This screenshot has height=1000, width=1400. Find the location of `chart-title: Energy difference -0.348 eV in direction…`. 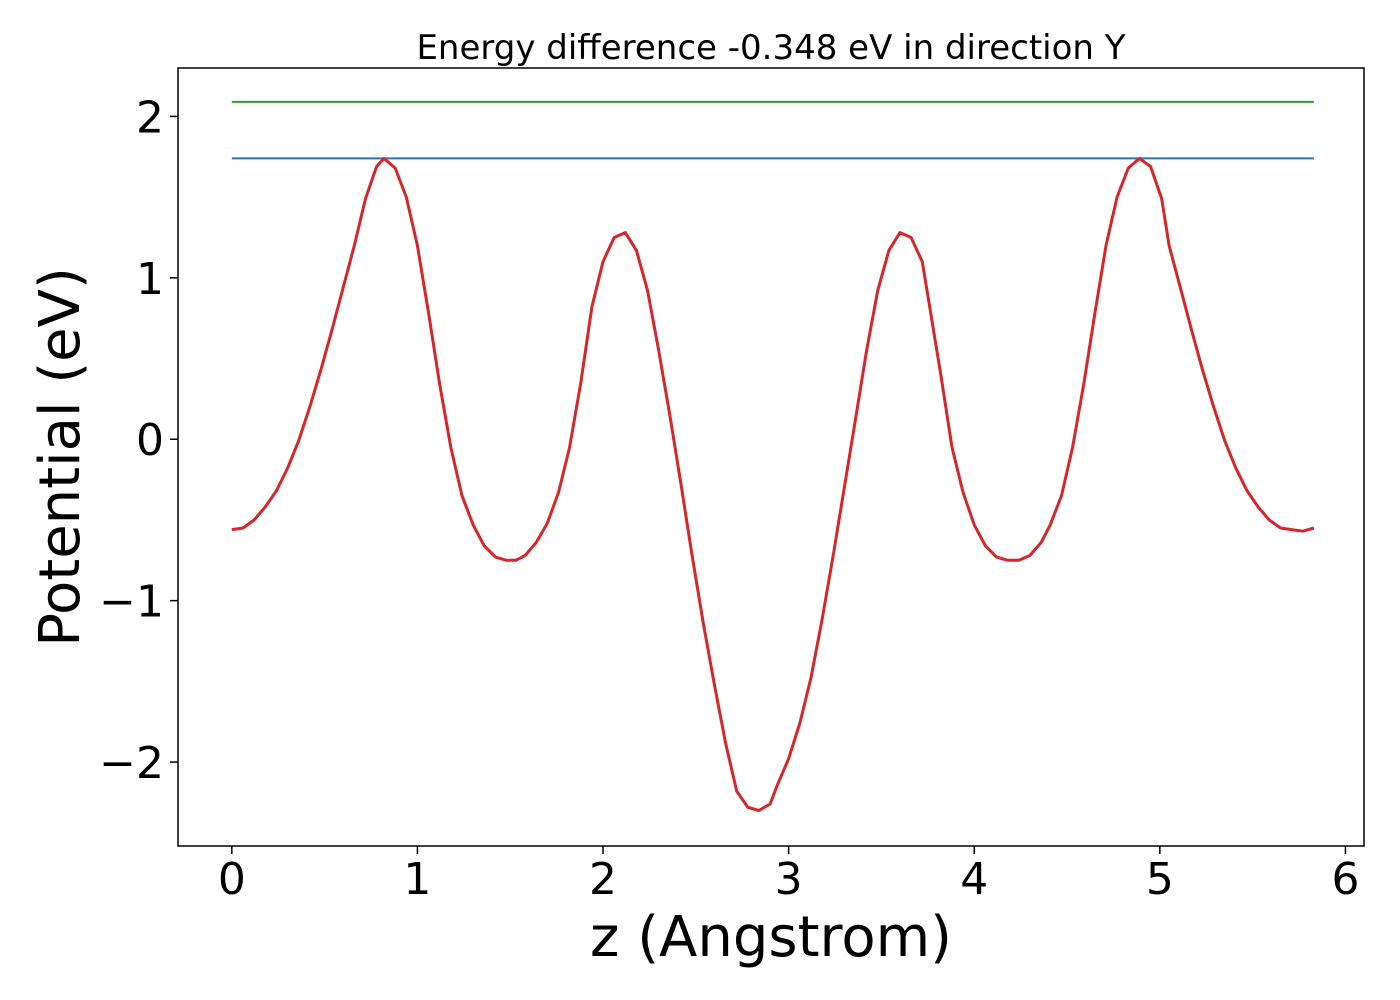

chart-title: Energy difference -0.348 eV in direction… is located at coordinates (770, 48).